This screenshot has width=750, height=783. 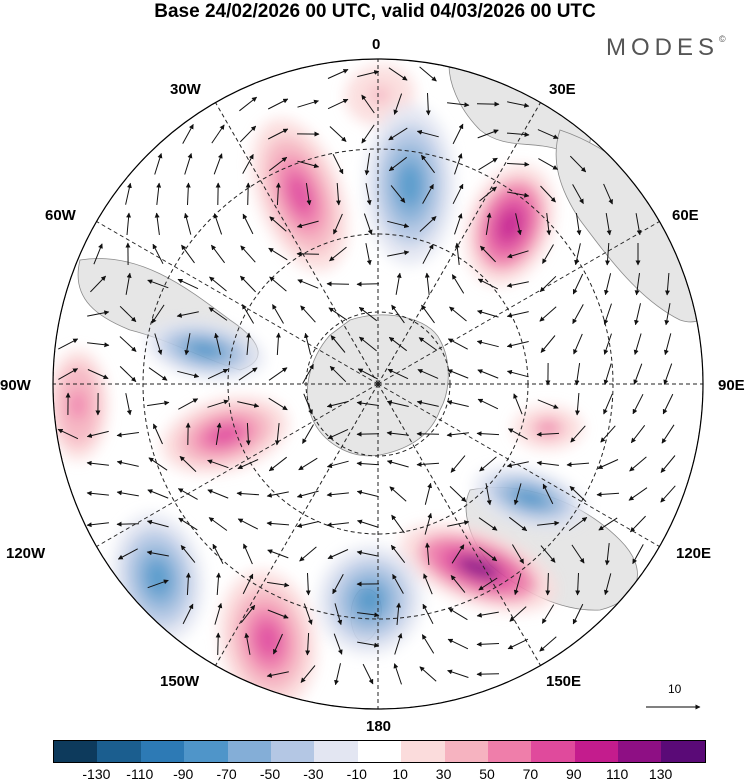 I want to click on reference-vector-label: 10, so click(x=675, y=689).